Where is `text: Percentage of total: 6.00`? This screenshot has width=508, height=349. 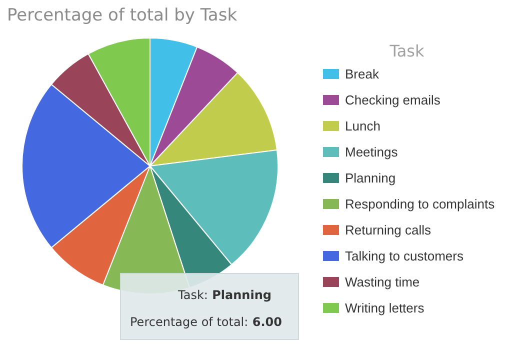
text: Percentage of total: 6.00 is located at coordinates (206, 322).